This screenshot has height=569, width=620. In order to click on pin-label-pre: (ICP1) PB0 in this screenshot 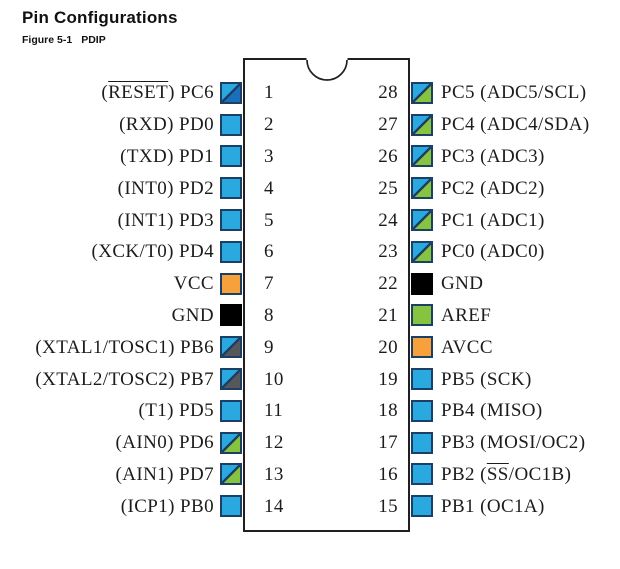, I will do `click(167, 506)`.